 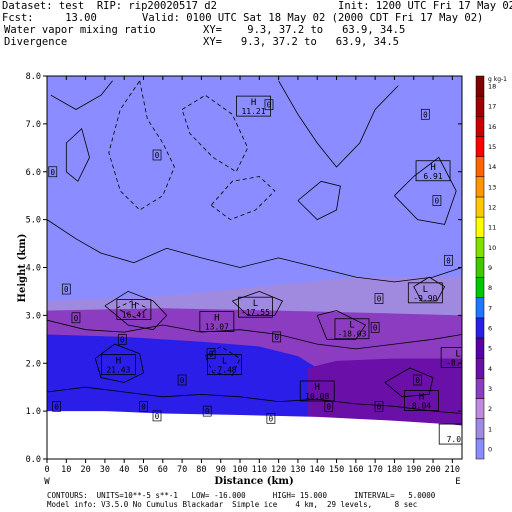 What do you see at coordinates (490, 288) in the screenshot?
I see `colorbar-label: 8` at bounding box center [490, 288].